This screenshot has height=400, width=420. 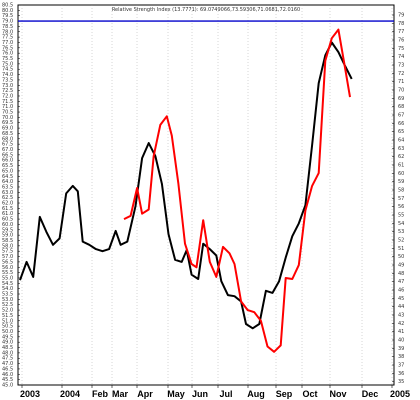 I want to click on y-tick-label-right: 37, so click(x=401, y=366).